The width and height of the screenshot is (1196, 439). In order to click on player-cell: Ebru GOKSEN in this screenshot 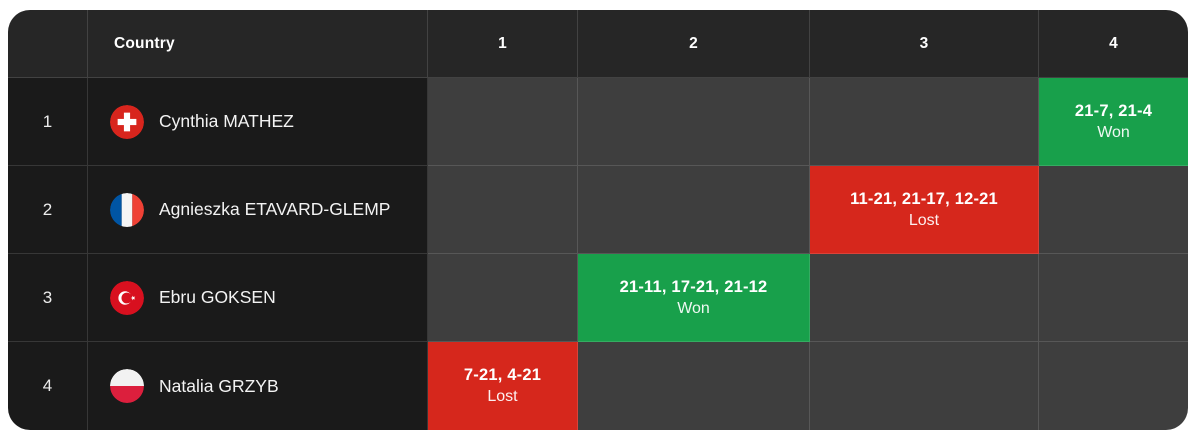, I will do `click(258, 298)`.